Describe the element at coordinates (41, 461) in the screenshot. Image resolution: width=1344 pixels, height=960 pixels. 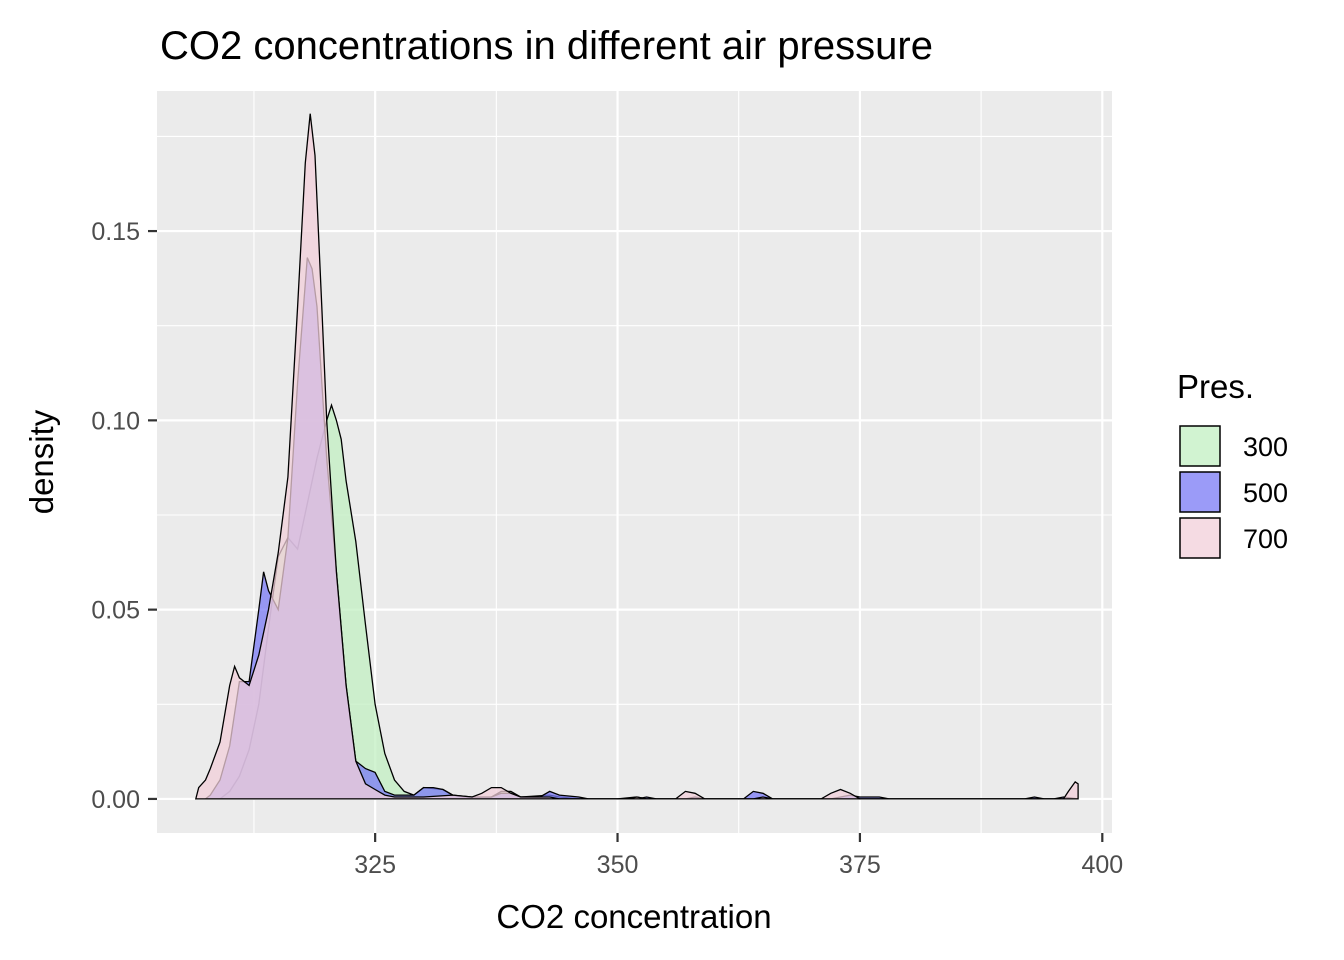
I see `y-axis-title: density` at that location.